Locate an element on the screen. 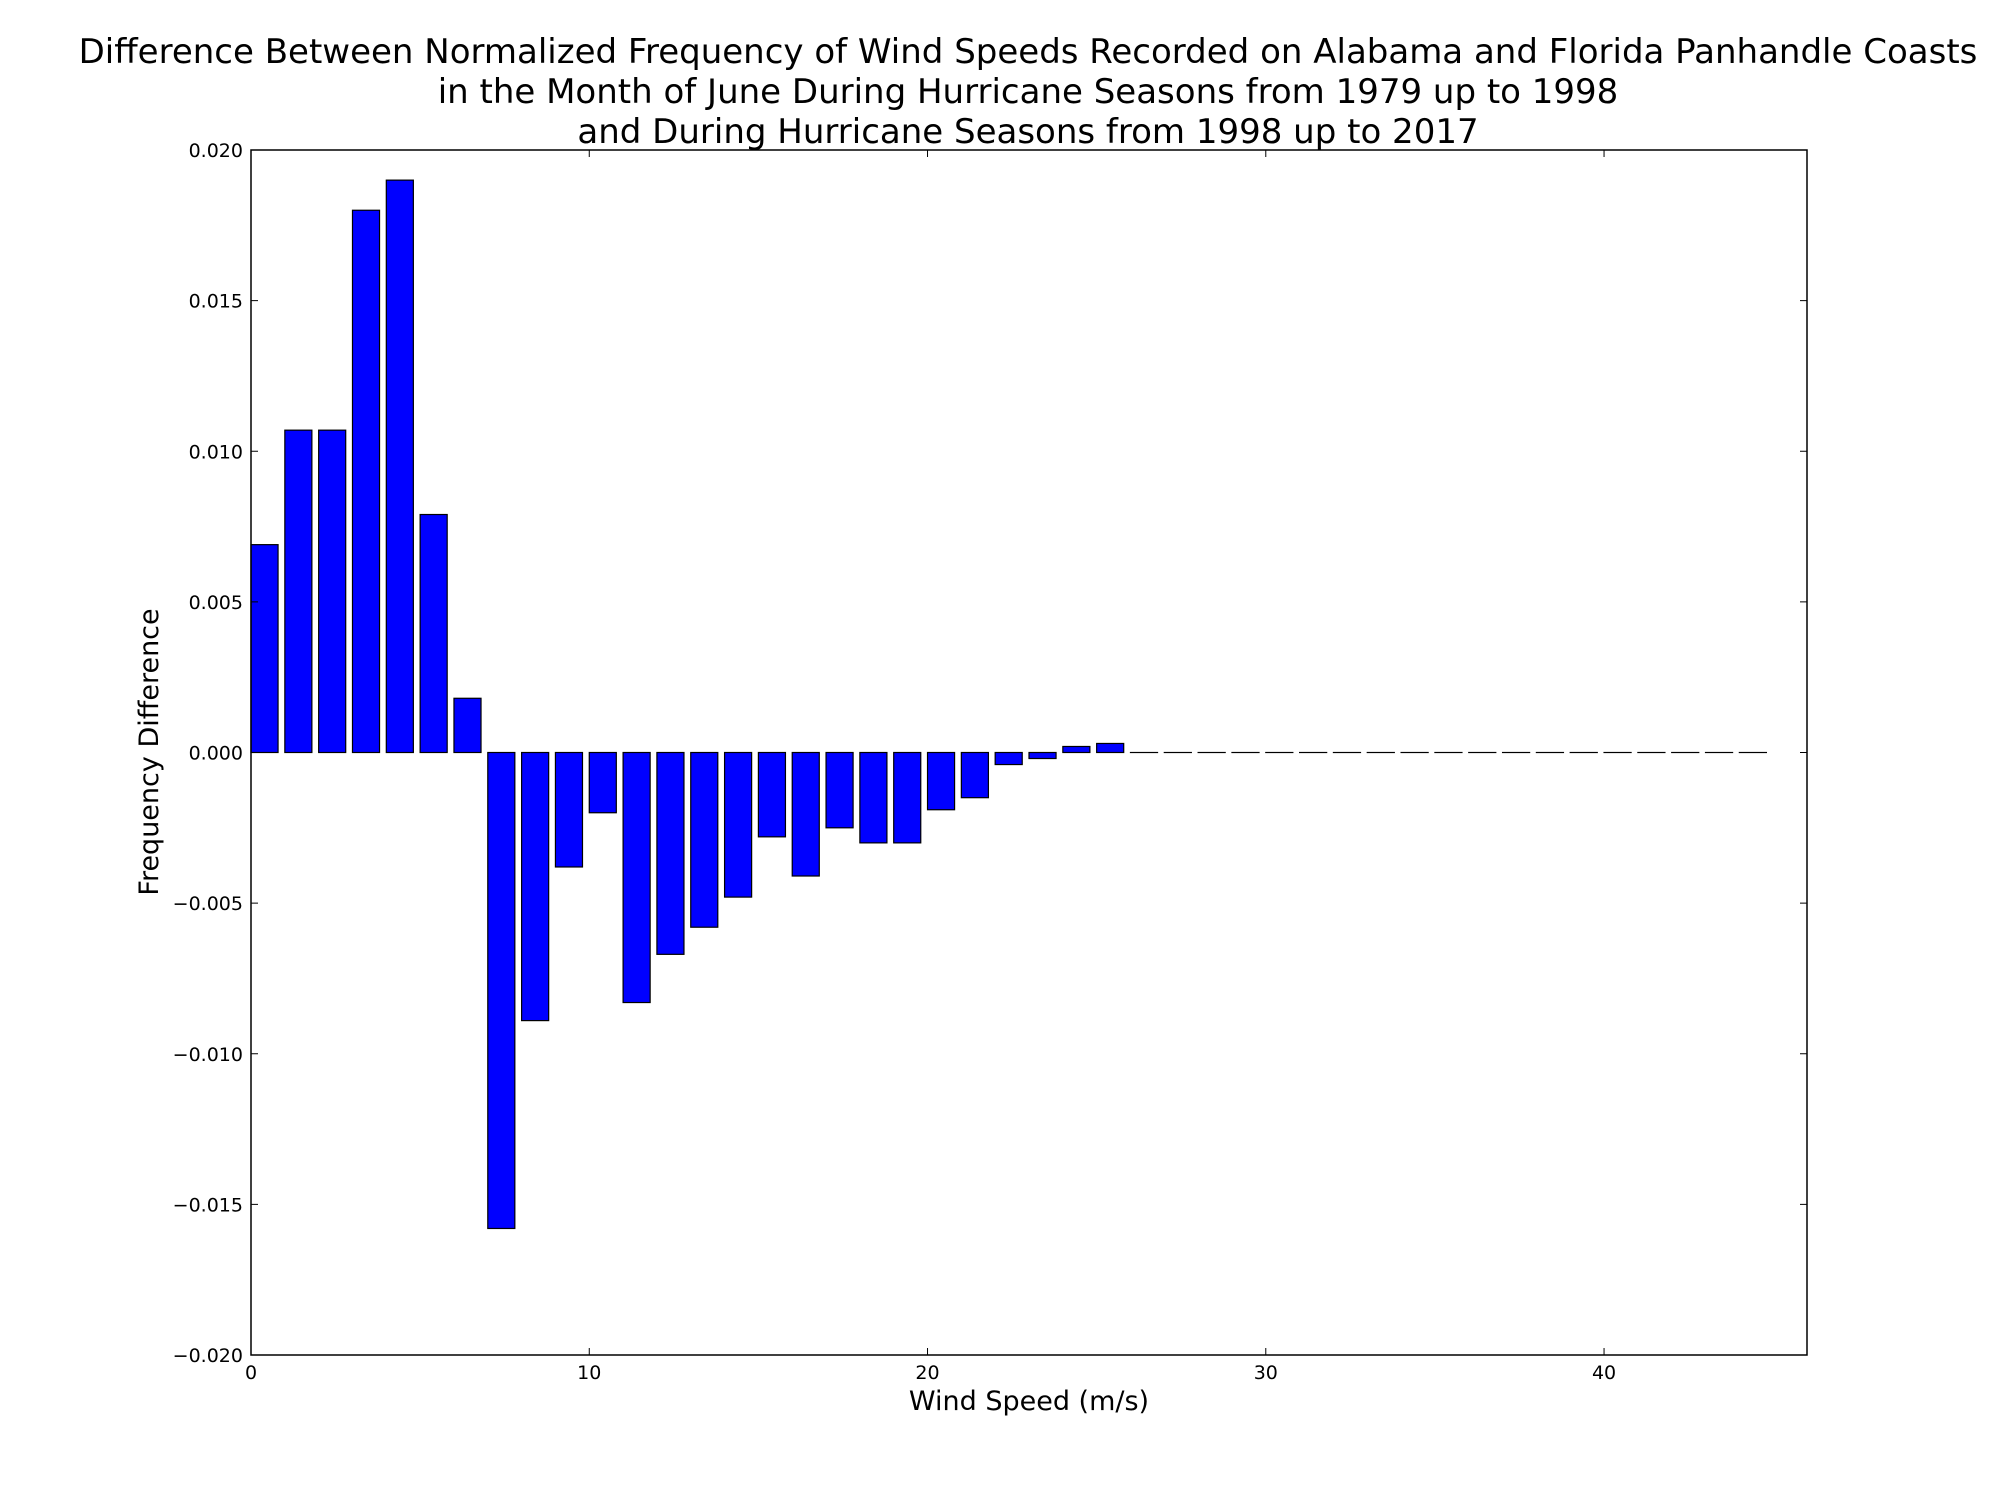 This screenshot has width=2000, height=1500. y-axis-label: Frequency Difference is located at coordinates (149, 751).